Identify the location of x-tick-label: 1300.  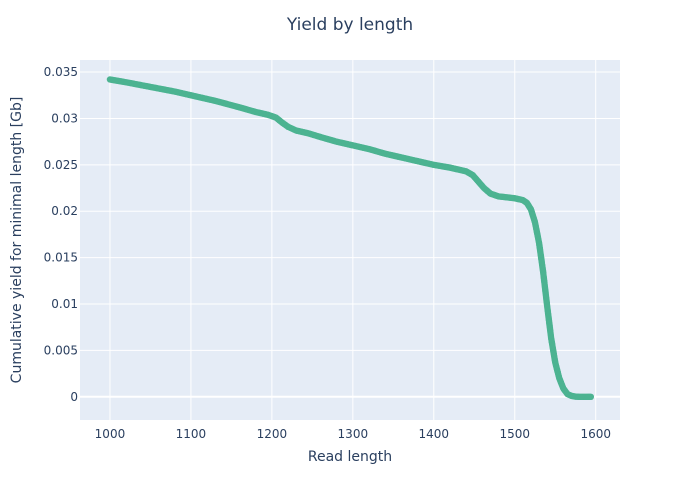
(353, 434).